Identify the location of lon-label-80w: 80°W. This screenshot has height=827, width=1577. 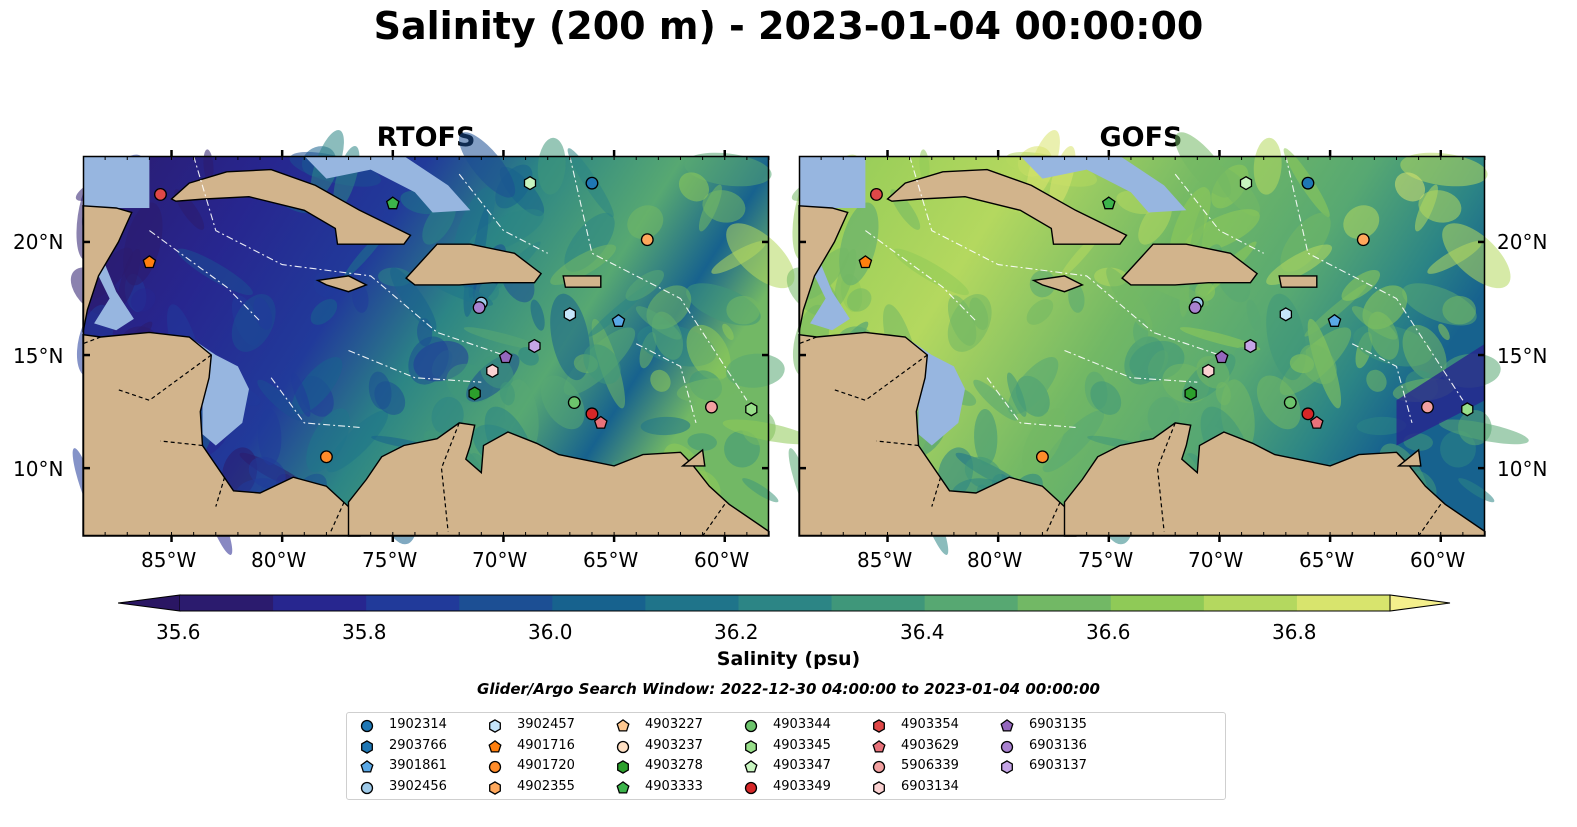
(279, 560).